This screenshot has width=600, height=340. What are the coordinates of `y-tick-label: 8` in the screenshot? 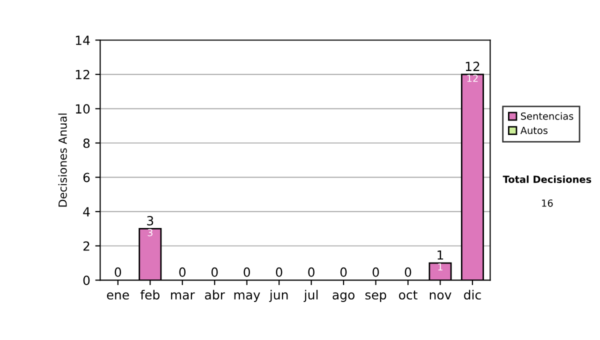 It's located at (86, 143).